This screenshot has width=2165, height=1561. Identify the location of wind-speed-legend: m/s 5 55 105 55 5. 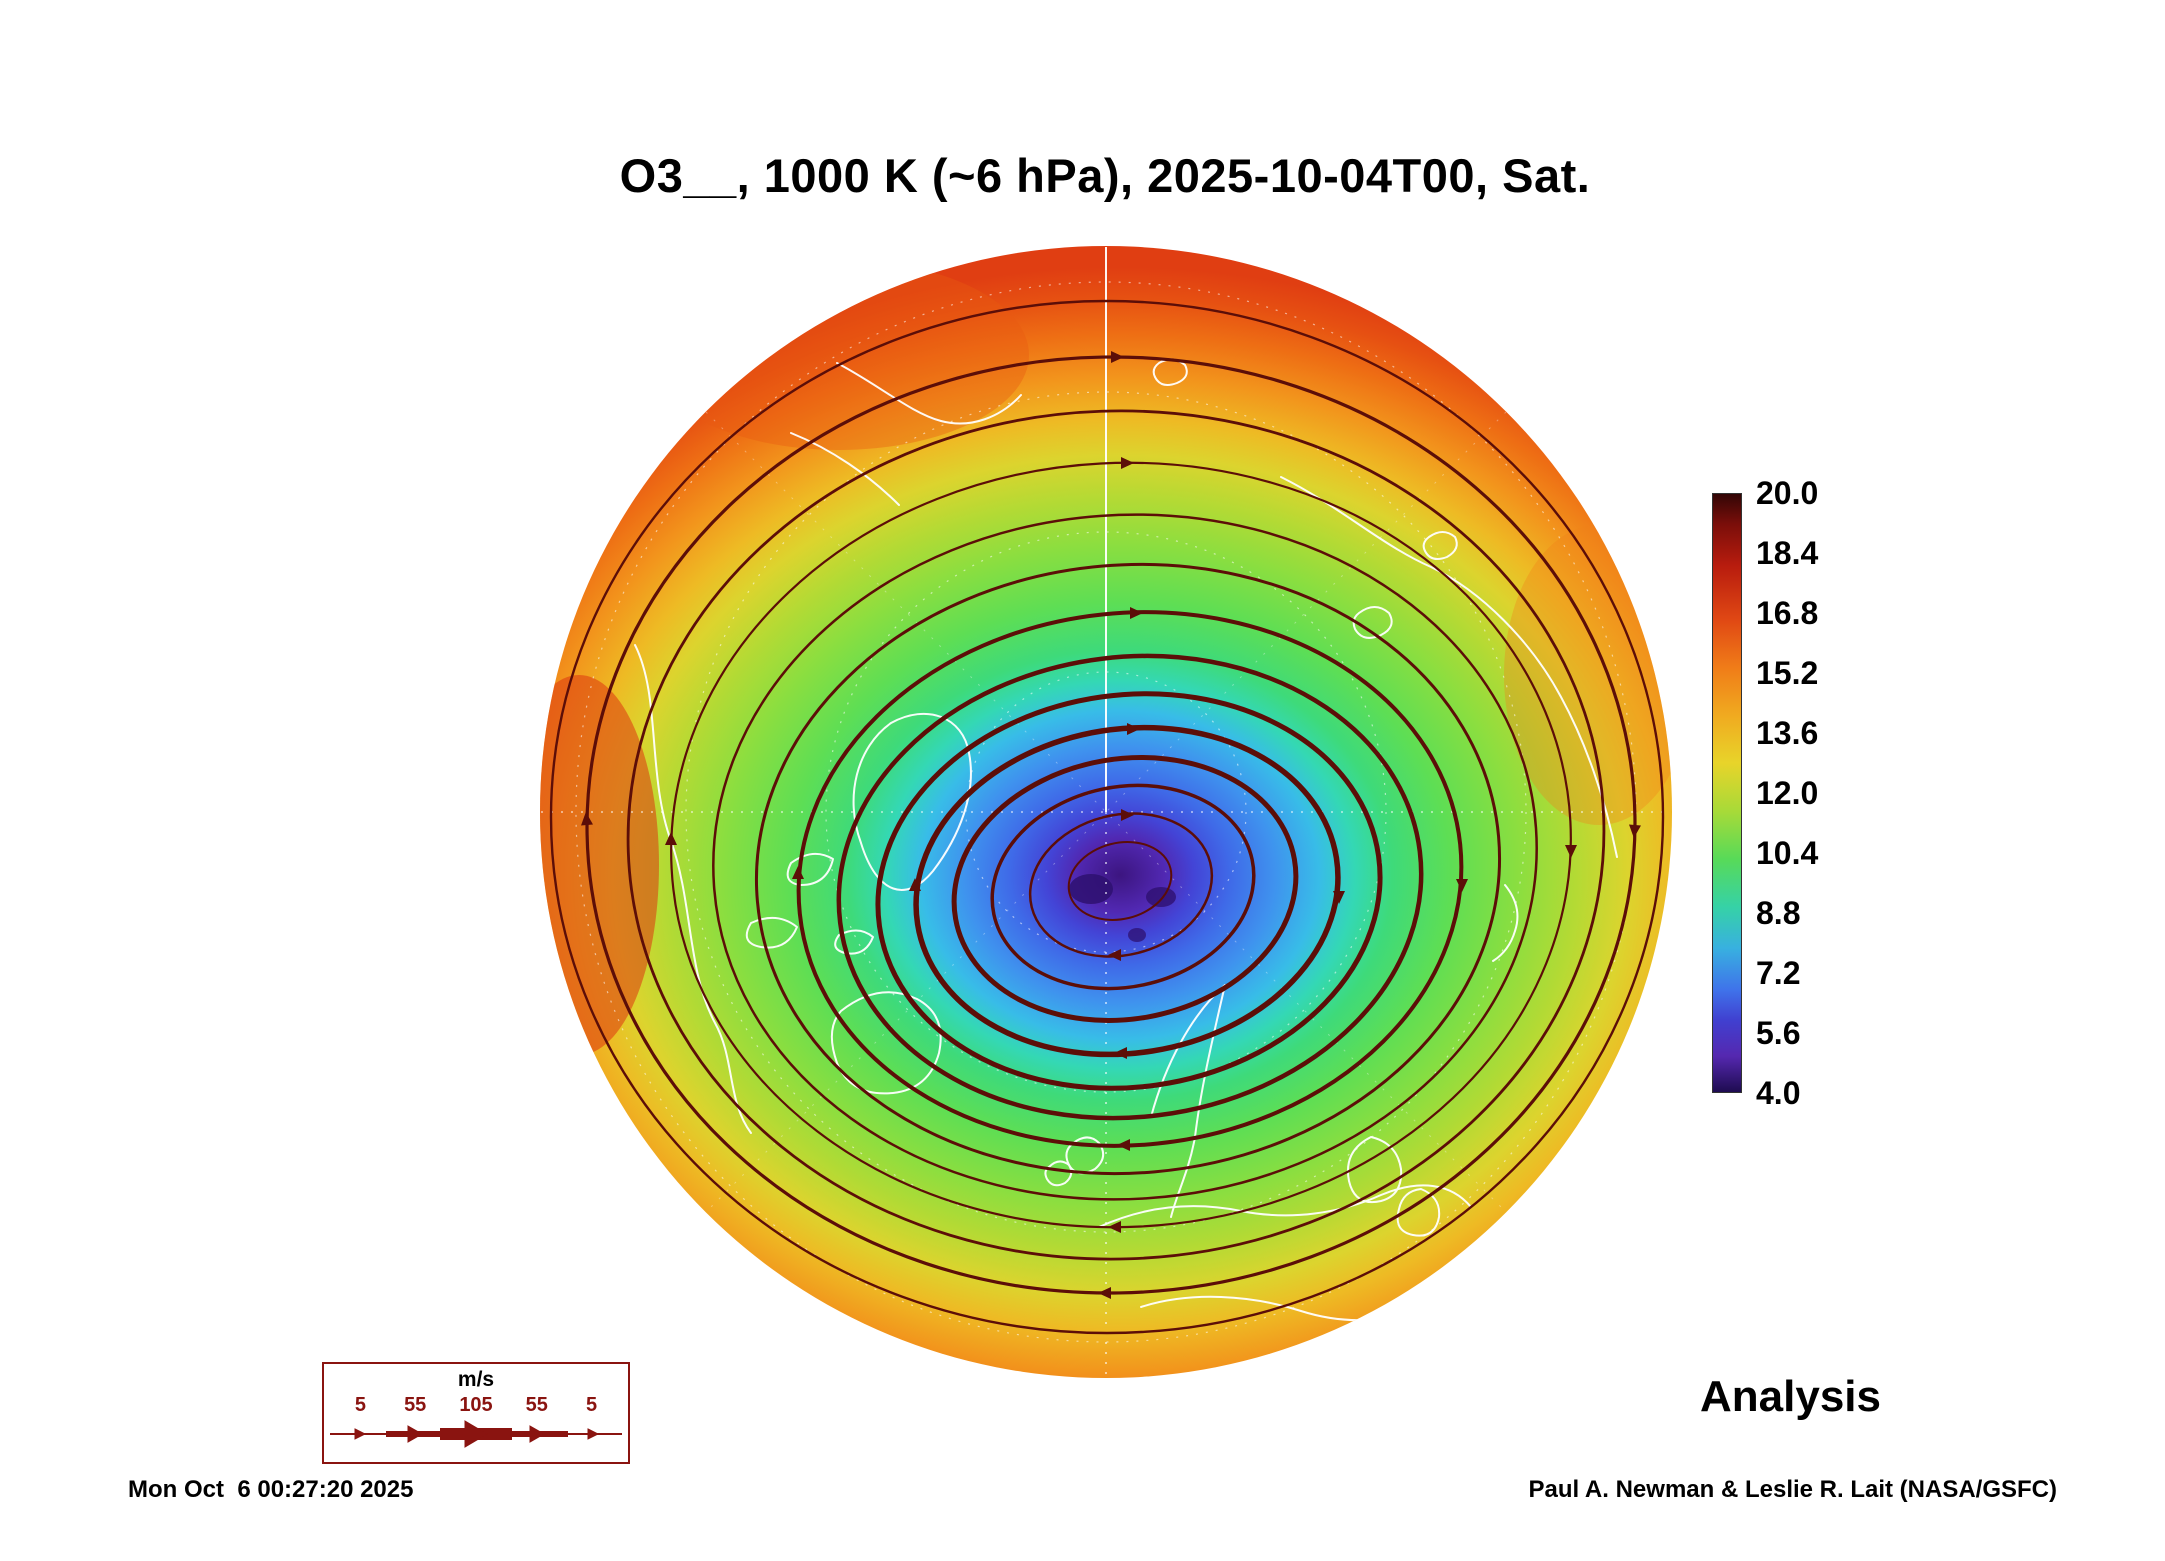
(476, 1413).